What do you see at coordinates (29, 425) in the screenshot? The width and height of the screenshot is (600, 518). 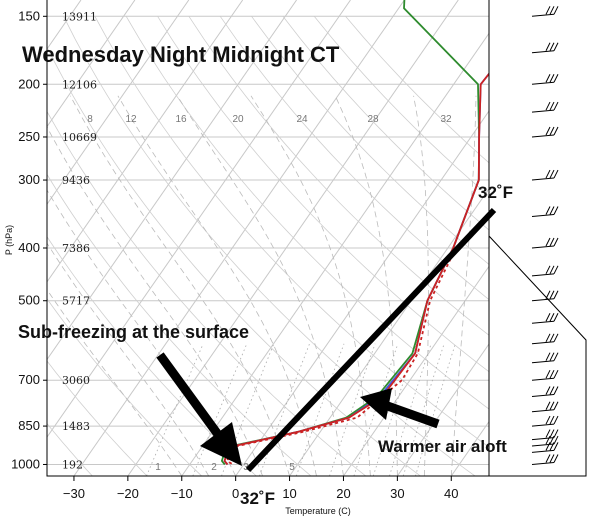 I see `pressure-tick-label: 850` at bounding box center [29, 425].